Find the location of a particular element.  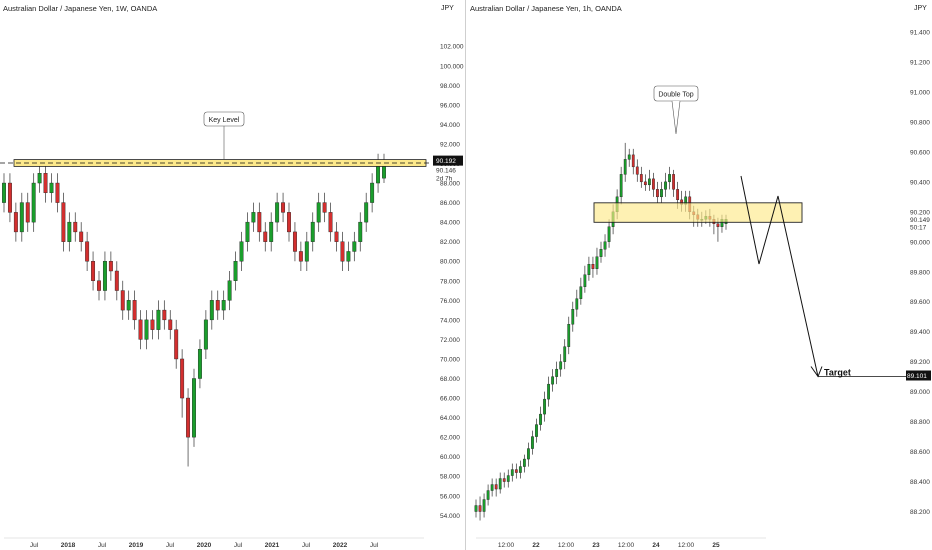

hourly-y-tick: 88.800 is located at coordinates (920, 422).